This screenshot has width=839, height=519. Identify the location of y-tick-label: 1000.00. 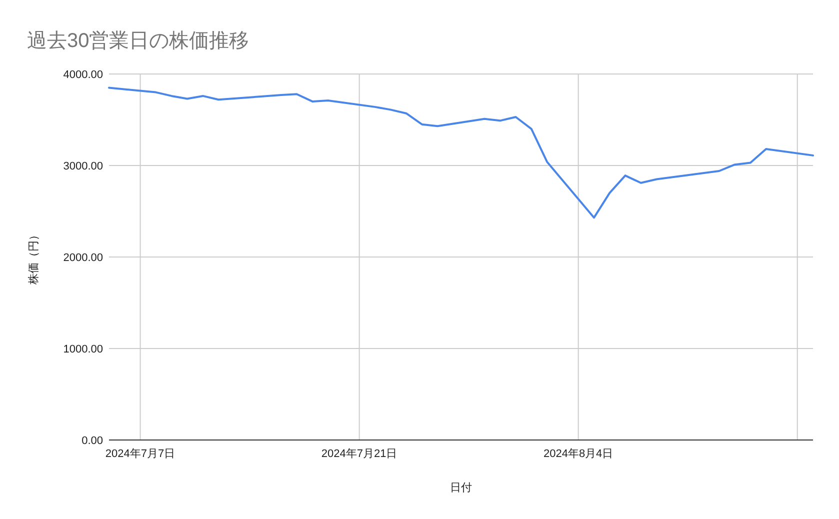
(83, 349).